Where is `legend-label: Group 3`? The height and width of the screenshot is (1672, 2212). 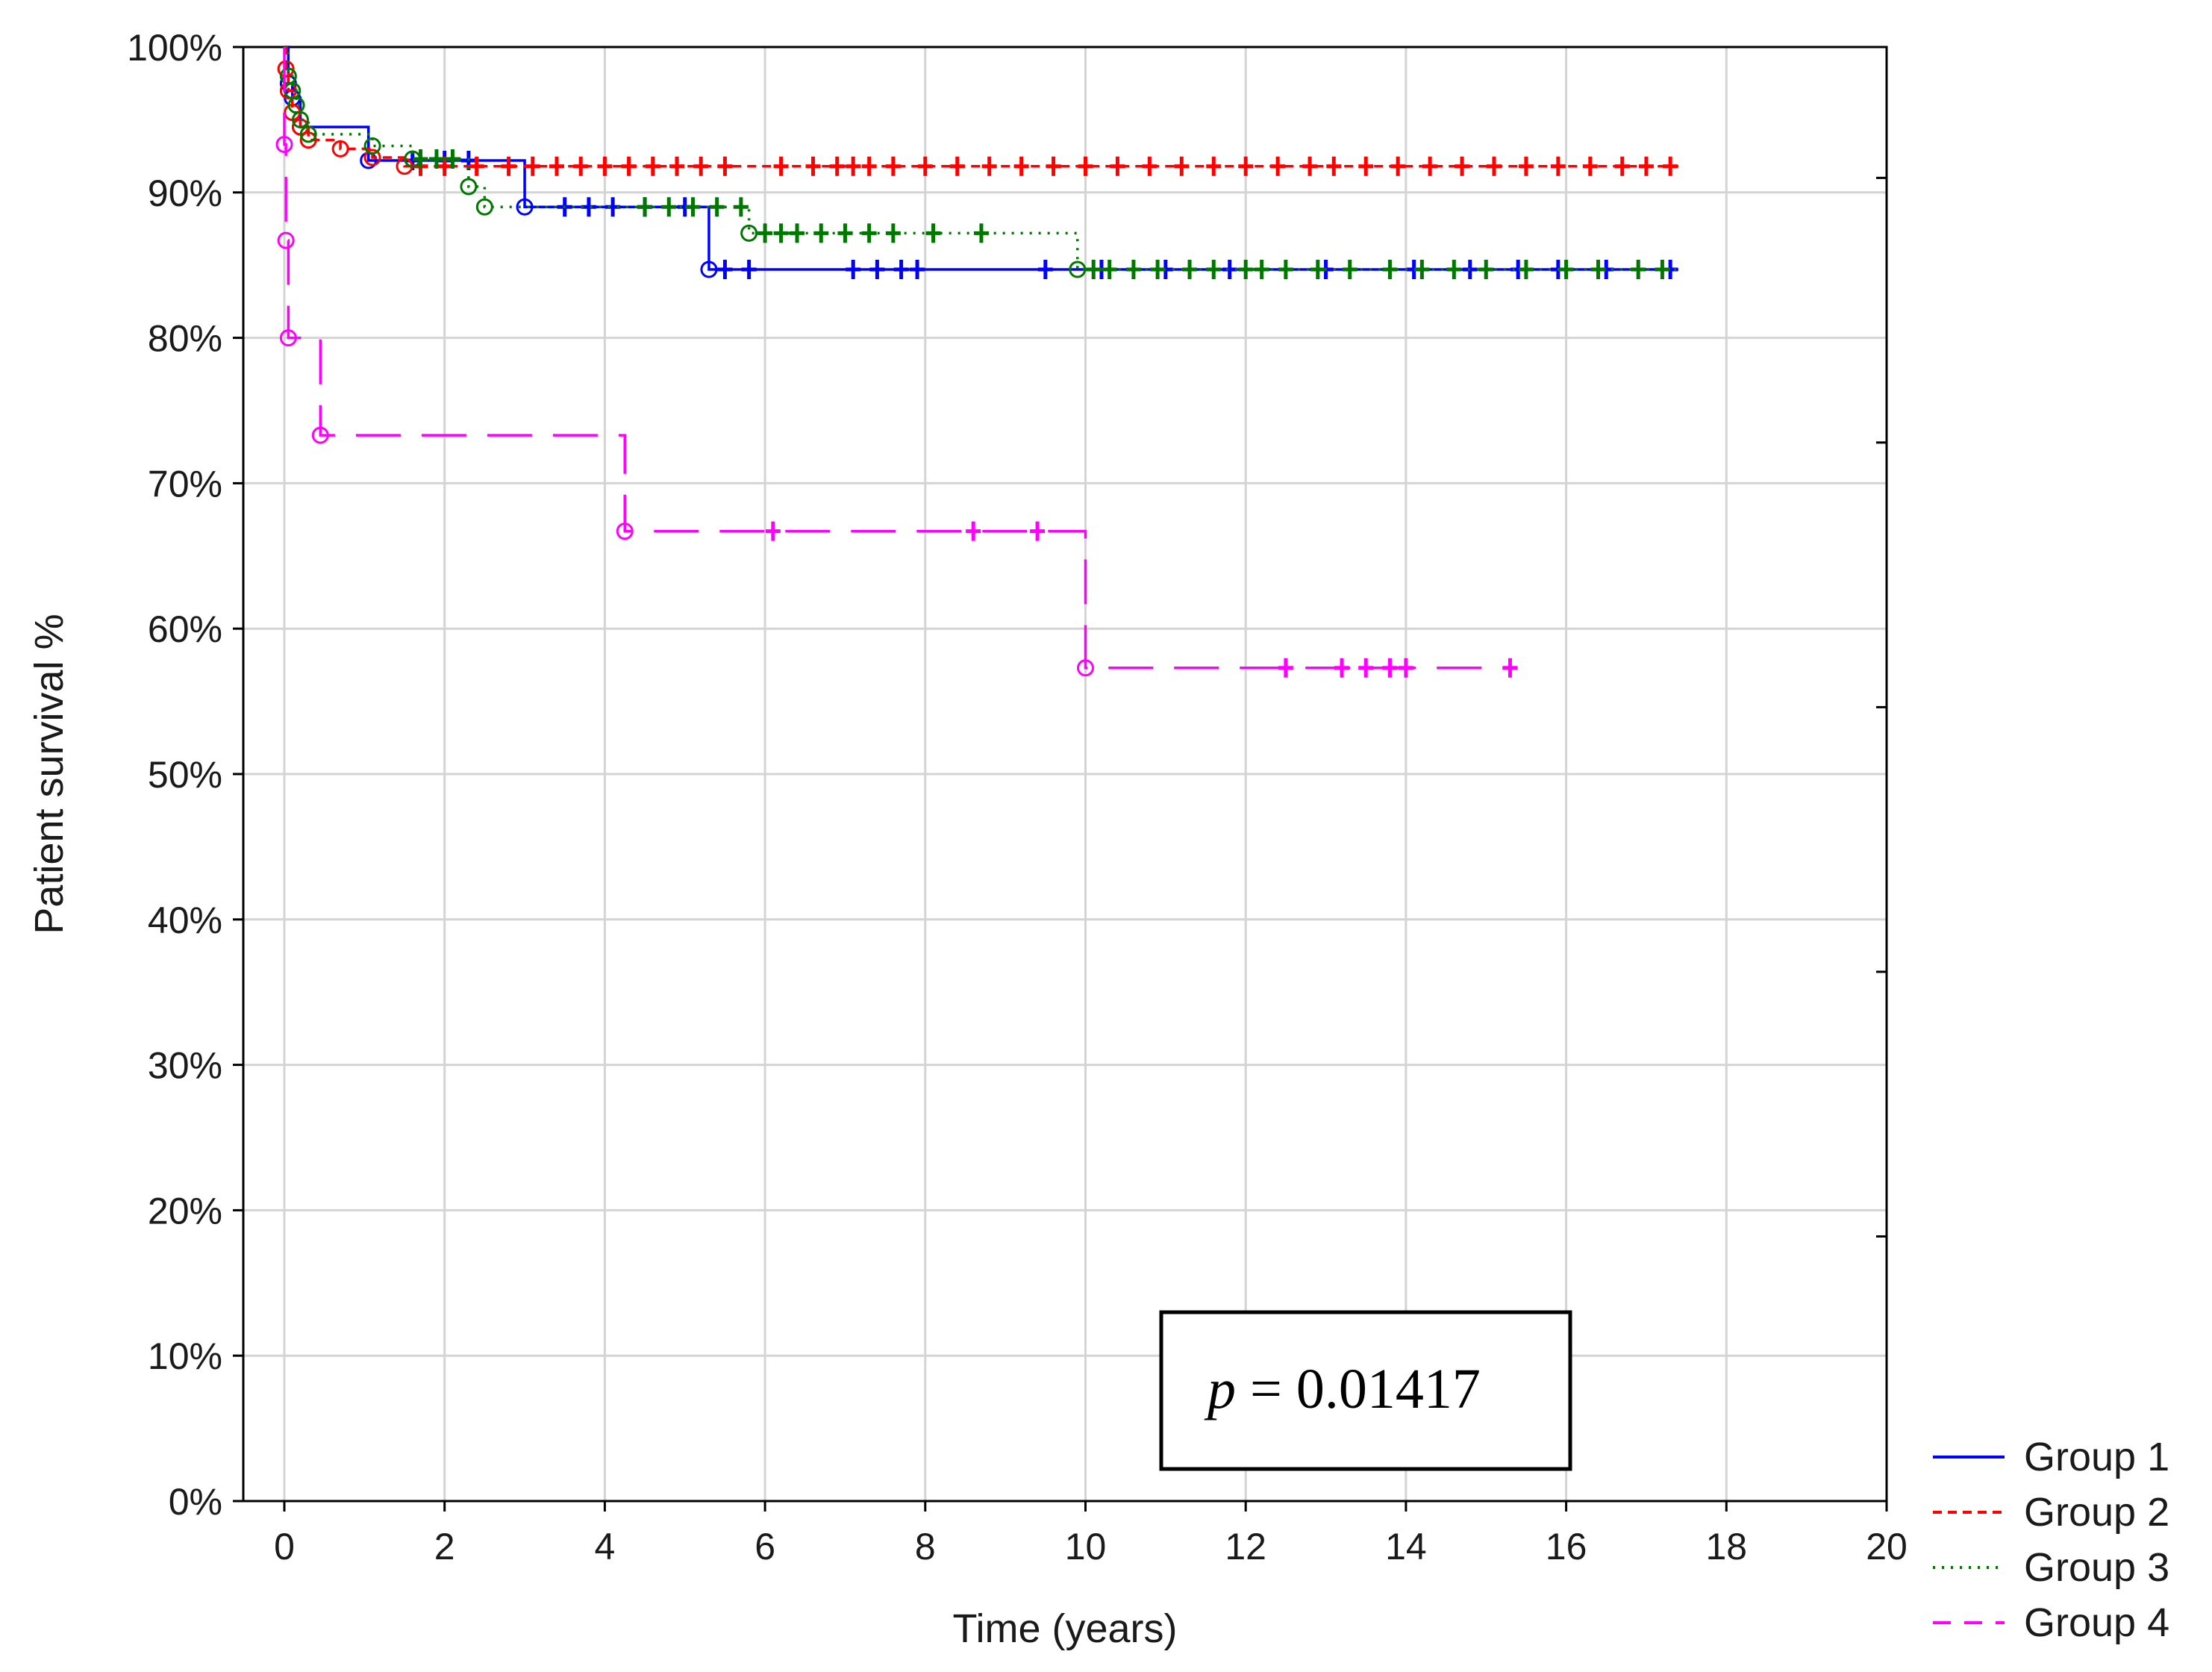
legend-label: Group 3 is located at coordinates (2096, 1567).